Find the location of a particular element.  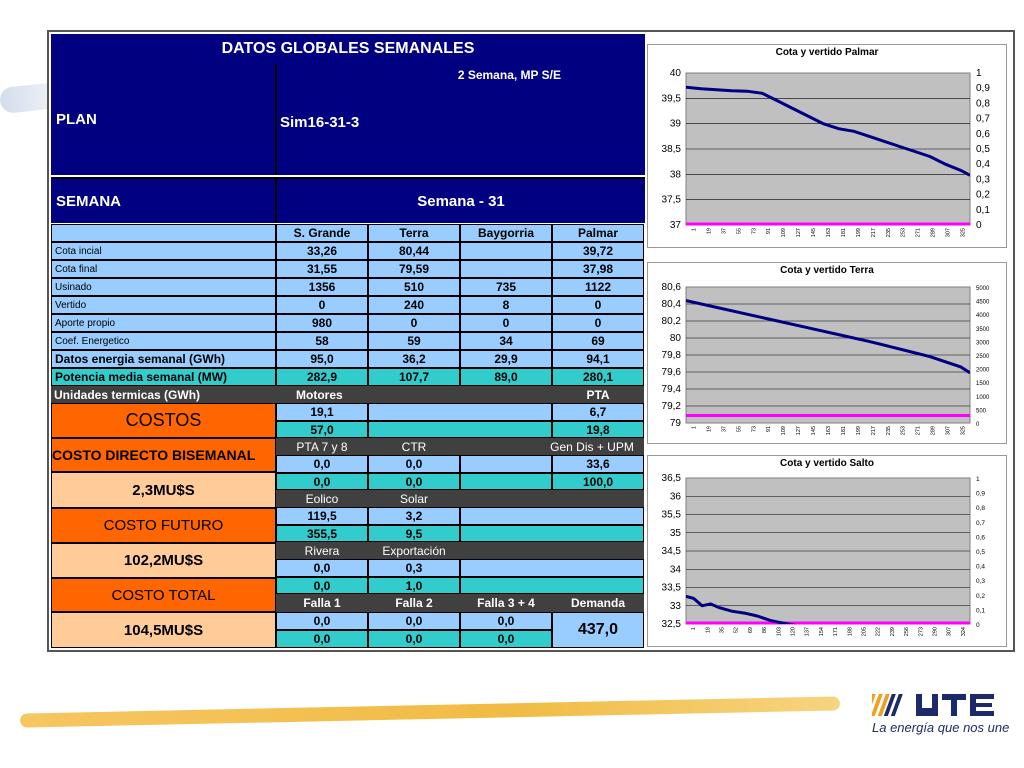

table-cell: 8 is located at coordinates (506, 305).